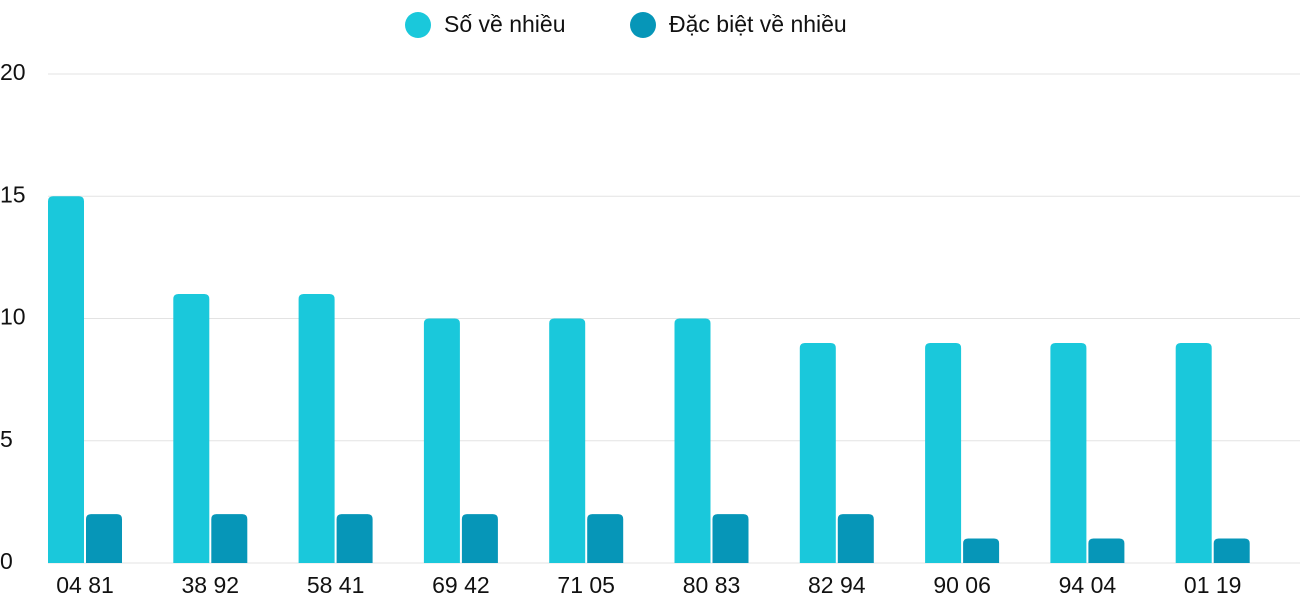 The height and width of the screenshot is (605, 1300). Describe the element at coordinates (336, 585) in the screenshot. I see `x-tick-label: 58 41` at that location.